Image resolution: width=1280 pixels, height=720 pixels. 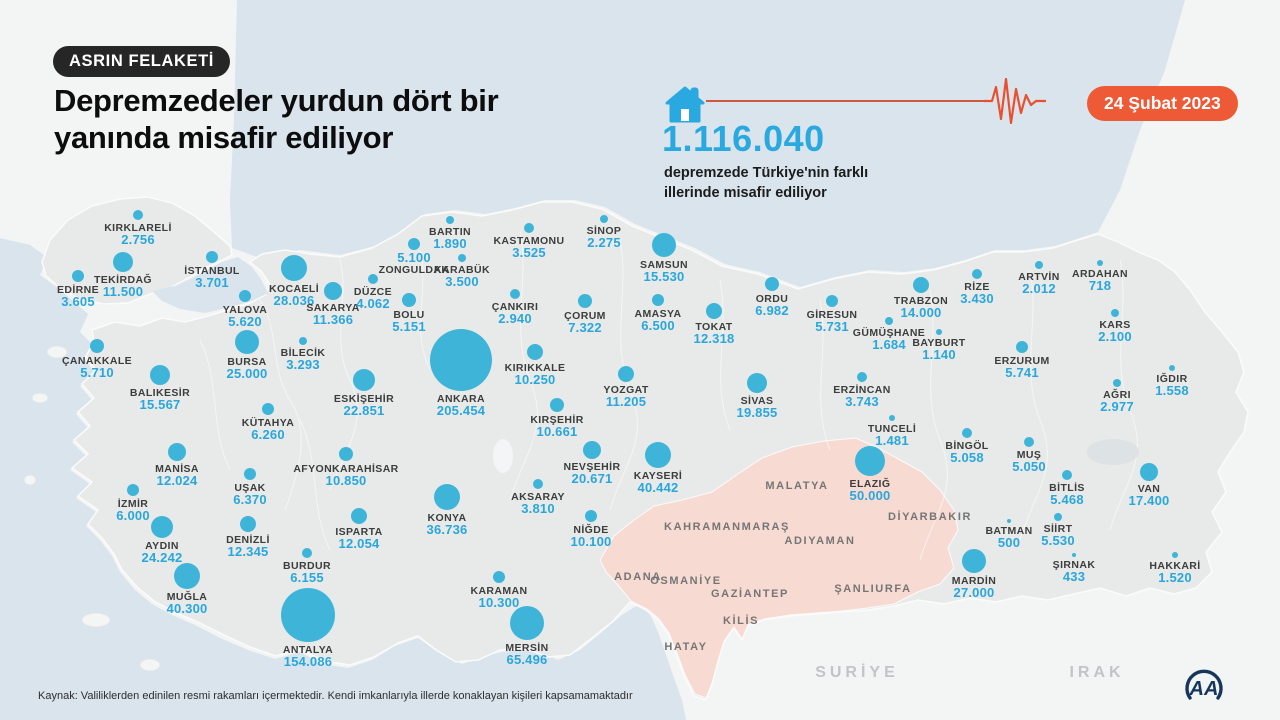 What do you see at coordinates (1172, 390) in the screenshot?
I see `province-value: 1.558` at bounding box center [1172, 390].